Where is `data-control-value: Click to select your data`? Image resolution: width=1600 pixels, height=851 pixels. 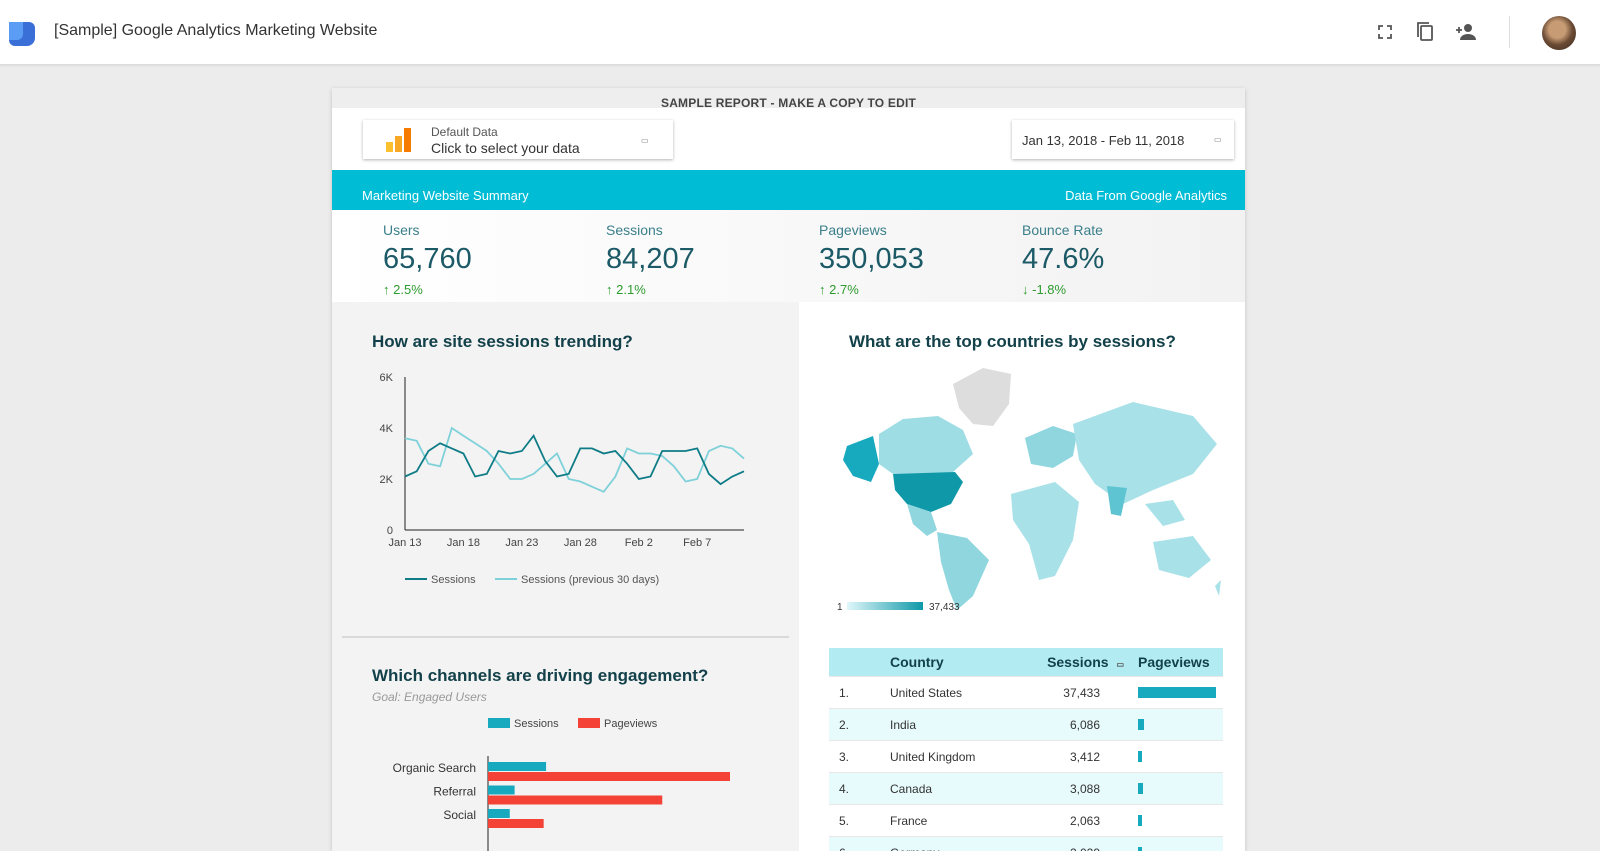
data-control-value: Click to select your data is located at coordinates (505, 148).